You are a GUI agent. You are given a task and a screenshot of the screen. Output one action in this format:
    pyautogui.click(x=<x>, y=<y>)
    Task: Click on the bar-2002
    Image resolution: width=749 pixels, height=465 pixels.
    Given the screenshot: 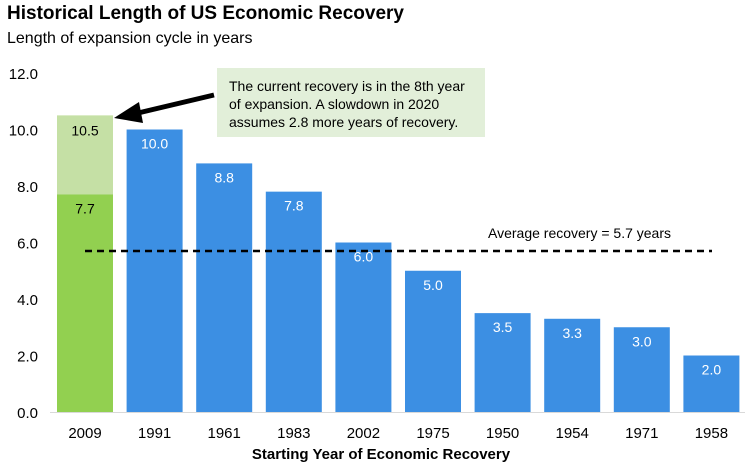 What is the action you would take?
    pyautogui.click(x=363, y=327)
    